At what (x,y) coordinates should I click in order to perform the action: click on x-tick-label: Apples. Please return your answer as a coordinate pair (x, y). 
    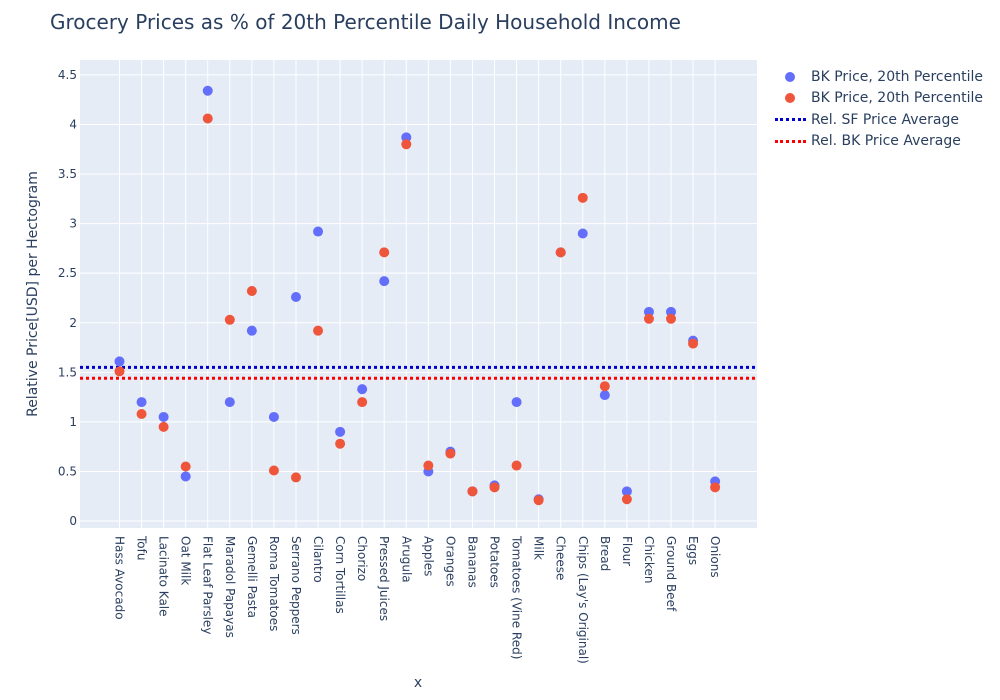
    Looking at the image, I should click on (428, 556).